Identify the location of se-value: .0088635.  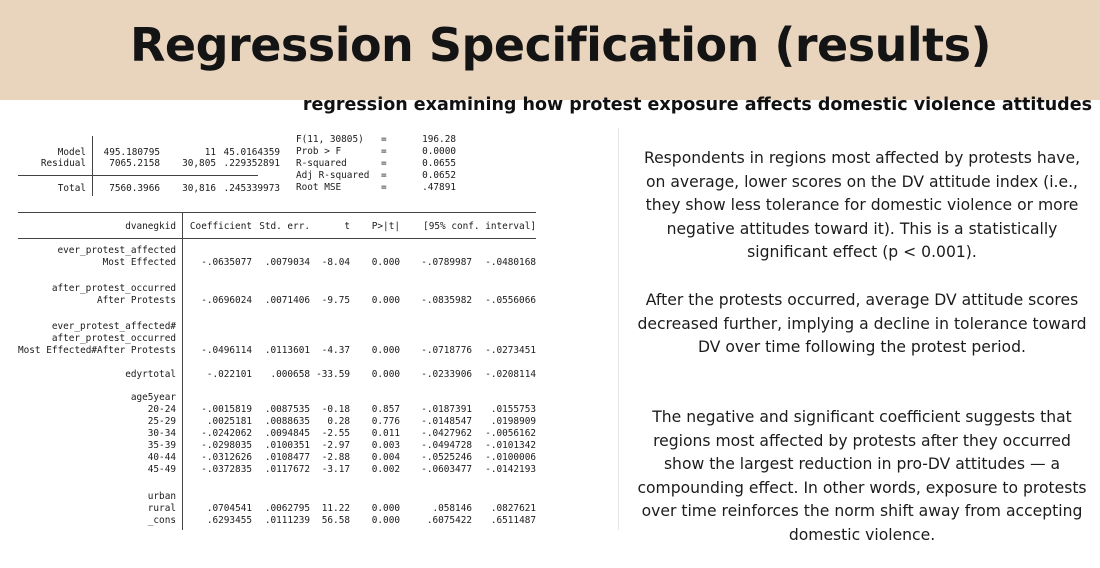
(287, 421).